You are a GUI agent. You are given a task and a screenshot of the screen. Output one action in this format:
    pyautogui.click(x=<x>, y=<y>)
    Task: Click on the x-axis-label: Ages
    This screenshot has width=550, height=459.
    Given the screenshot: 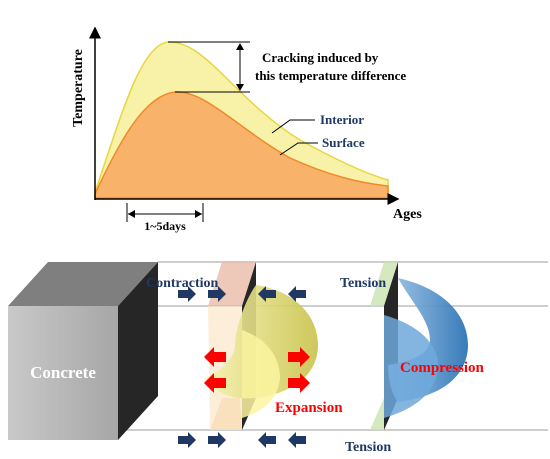 What is the action you would take?
    pyautogui.click(x=407, y=214)
    